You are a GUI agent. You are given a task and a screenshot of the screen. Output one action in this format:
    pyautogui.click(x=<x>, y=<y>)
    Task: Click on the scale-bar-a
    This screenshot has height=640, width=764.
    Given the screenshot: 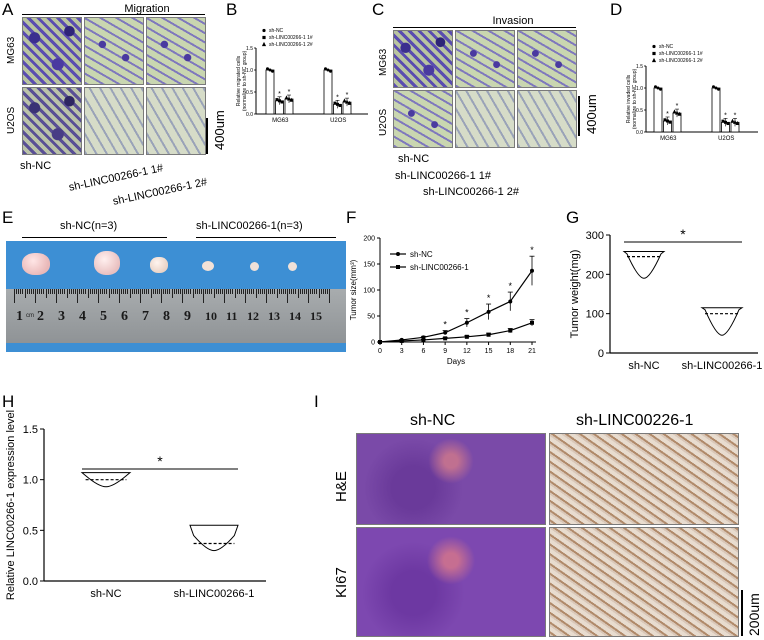 What is the action you would take?
    pyautogui.click(x=207, y=136)
    